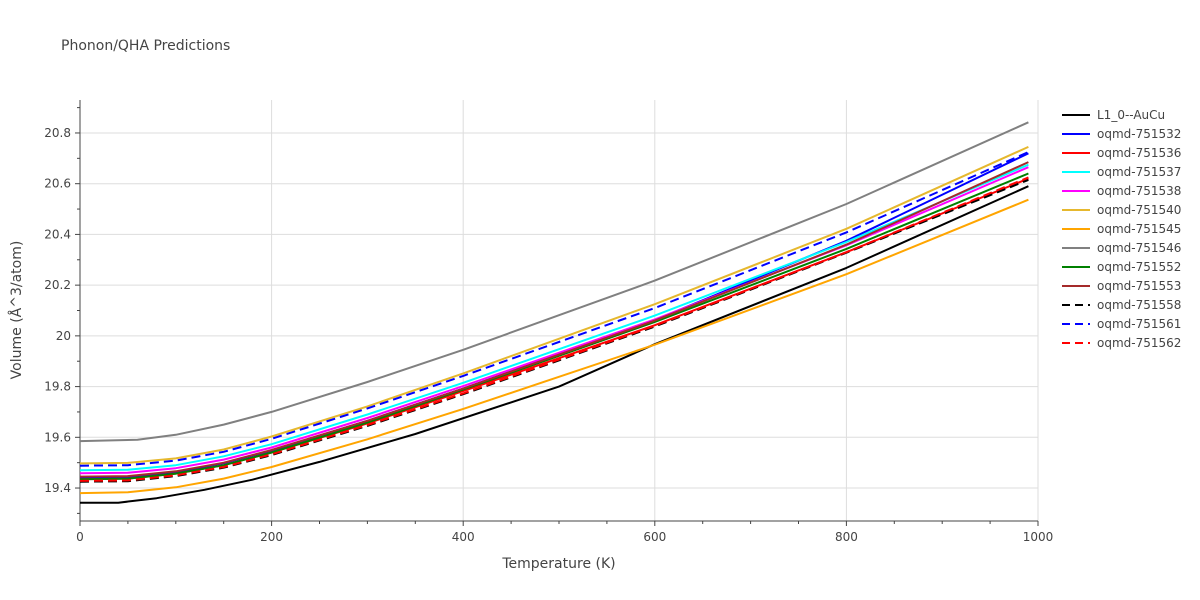  What do you see at coordinates (57, 285) in the screenshot?
I see `y-tick-label: 20.2` at bounding box center [57, 285].